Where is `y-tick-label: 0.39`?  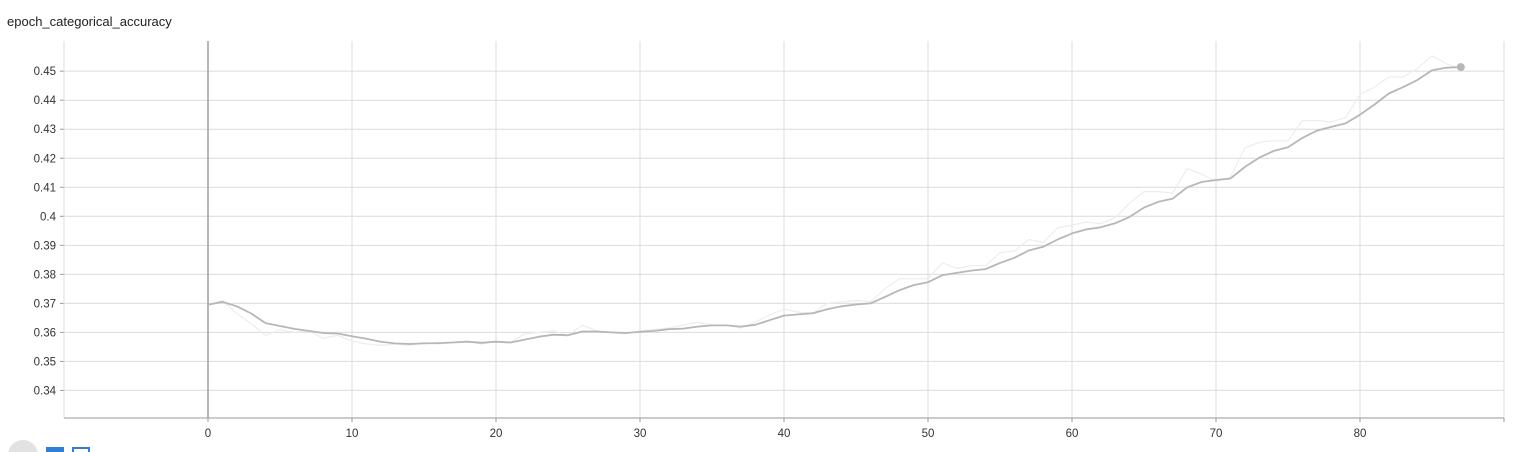
y-tick-label: 0.39 is located at coordinates (45, 246).